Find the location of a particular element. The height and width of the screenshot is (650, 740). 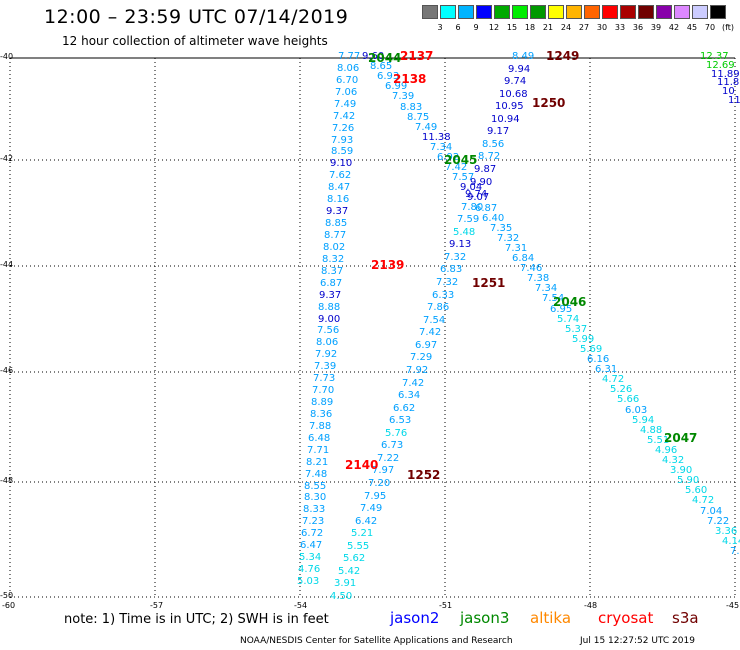

swh-label: 5.74 is located at coordinates (568, 319).